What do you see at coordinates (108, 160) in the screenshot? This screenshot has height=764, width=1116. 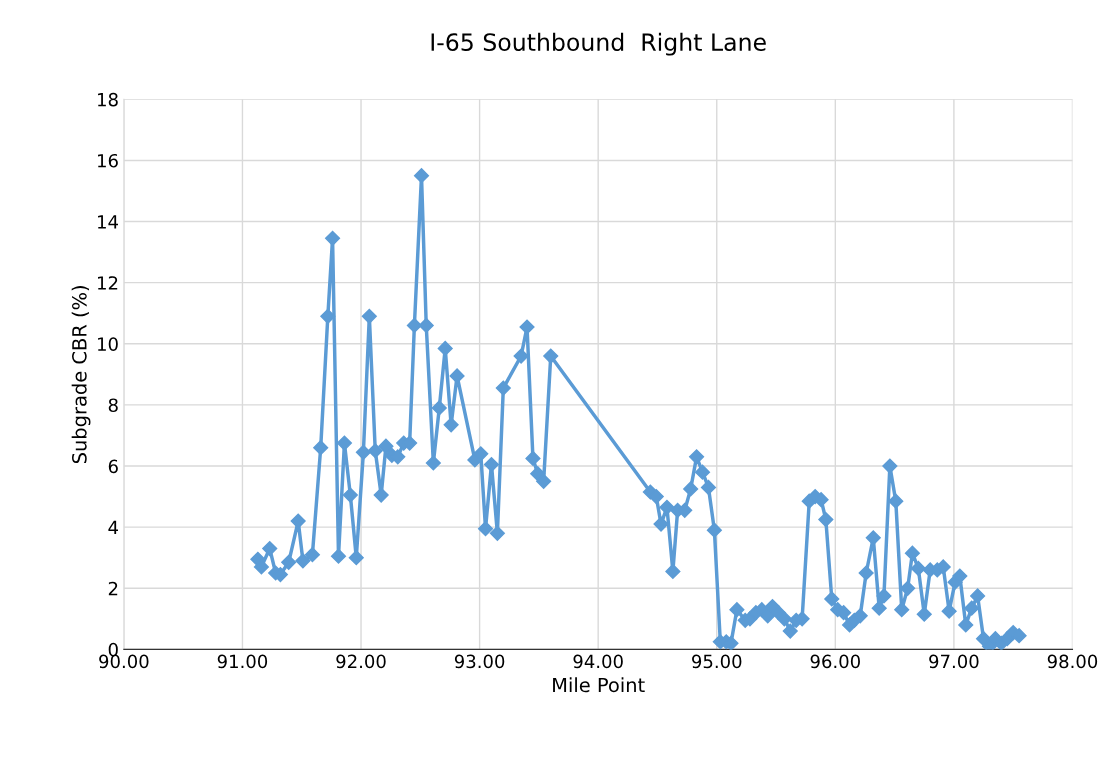 I see `y-tick-label: 16` at bounding box center [108, 160].